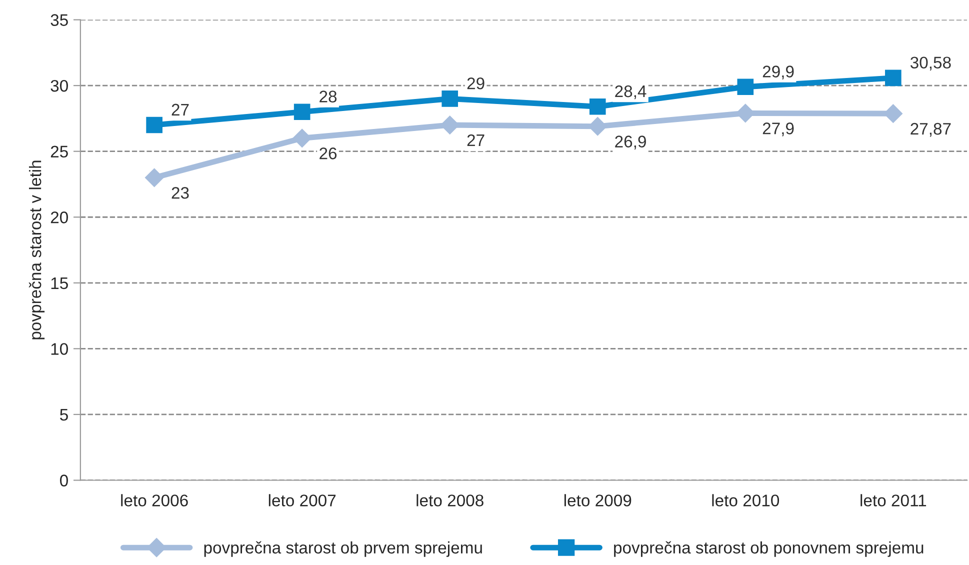 This screenshot has height=565, width=969. Describe the element at coordinates (154, 500) in the screenshot. I see `x-tick-label: leto 2006` at that location.